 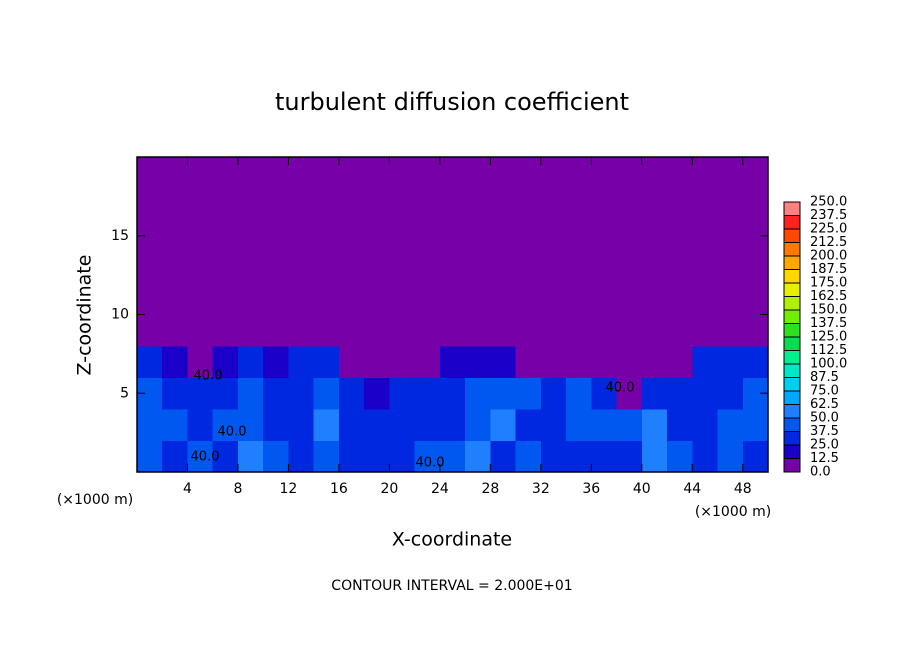 What do you see at coordinates (692, 489) in the screenshot?
I see `x-tick-label: 44` at bounding box center [692, 489].